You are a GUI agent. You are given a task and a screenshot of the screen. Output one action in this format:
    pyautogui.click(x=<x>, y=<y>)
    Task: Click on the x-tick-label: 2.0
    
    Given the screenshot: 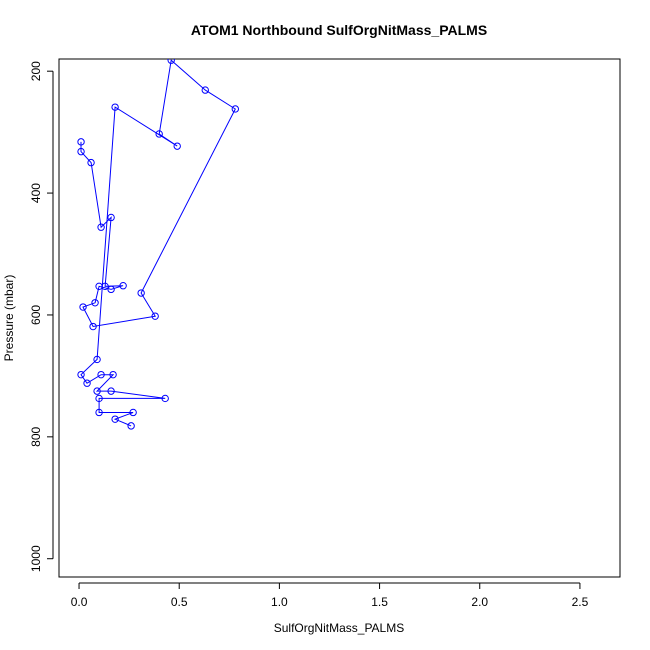 What is the action you would take?
    pyautogui.click(x=479, y=602)
    